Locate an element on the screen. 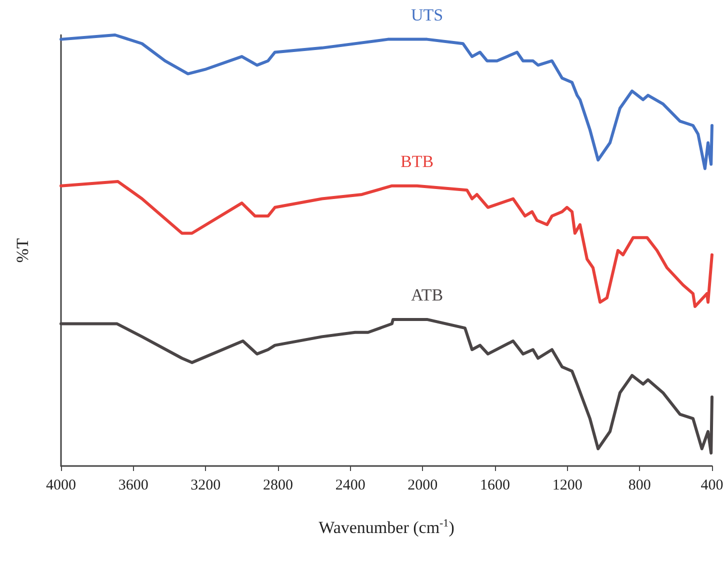 The height and width of the screenshot is (561, 727). x-tick-label: 3600 is located at coordinates (133, 486).